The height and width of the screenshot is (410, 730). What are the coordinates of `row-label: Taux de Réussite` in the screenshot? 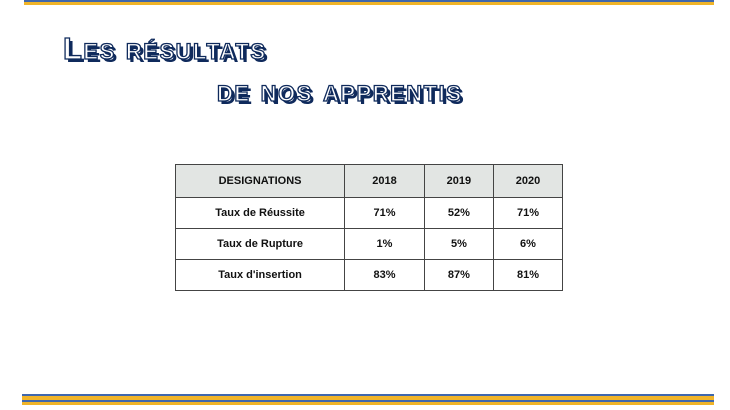 It's located at (260, 213).